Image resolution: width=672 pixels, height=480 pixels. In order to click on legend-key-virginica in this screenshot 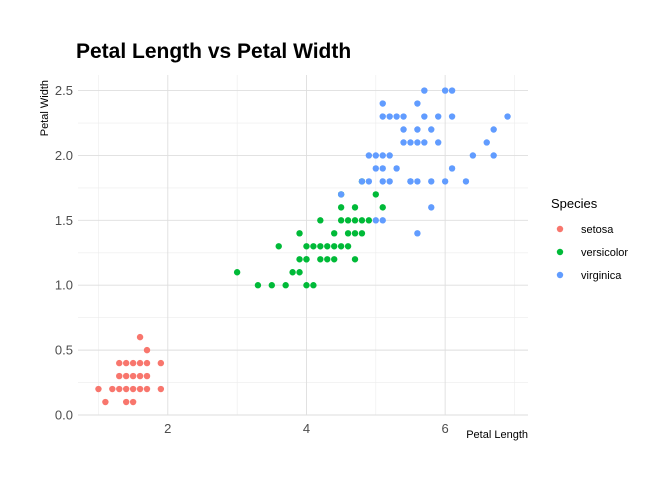, I will do `click(560, 275)`.